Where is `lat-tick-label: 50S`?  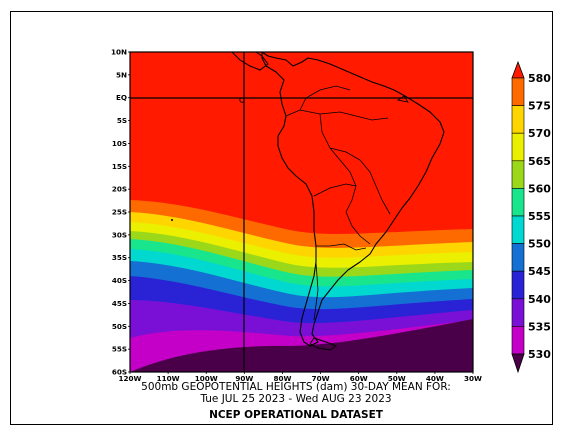 lat-tick-label: 50S is located at coordinates (119, 326).